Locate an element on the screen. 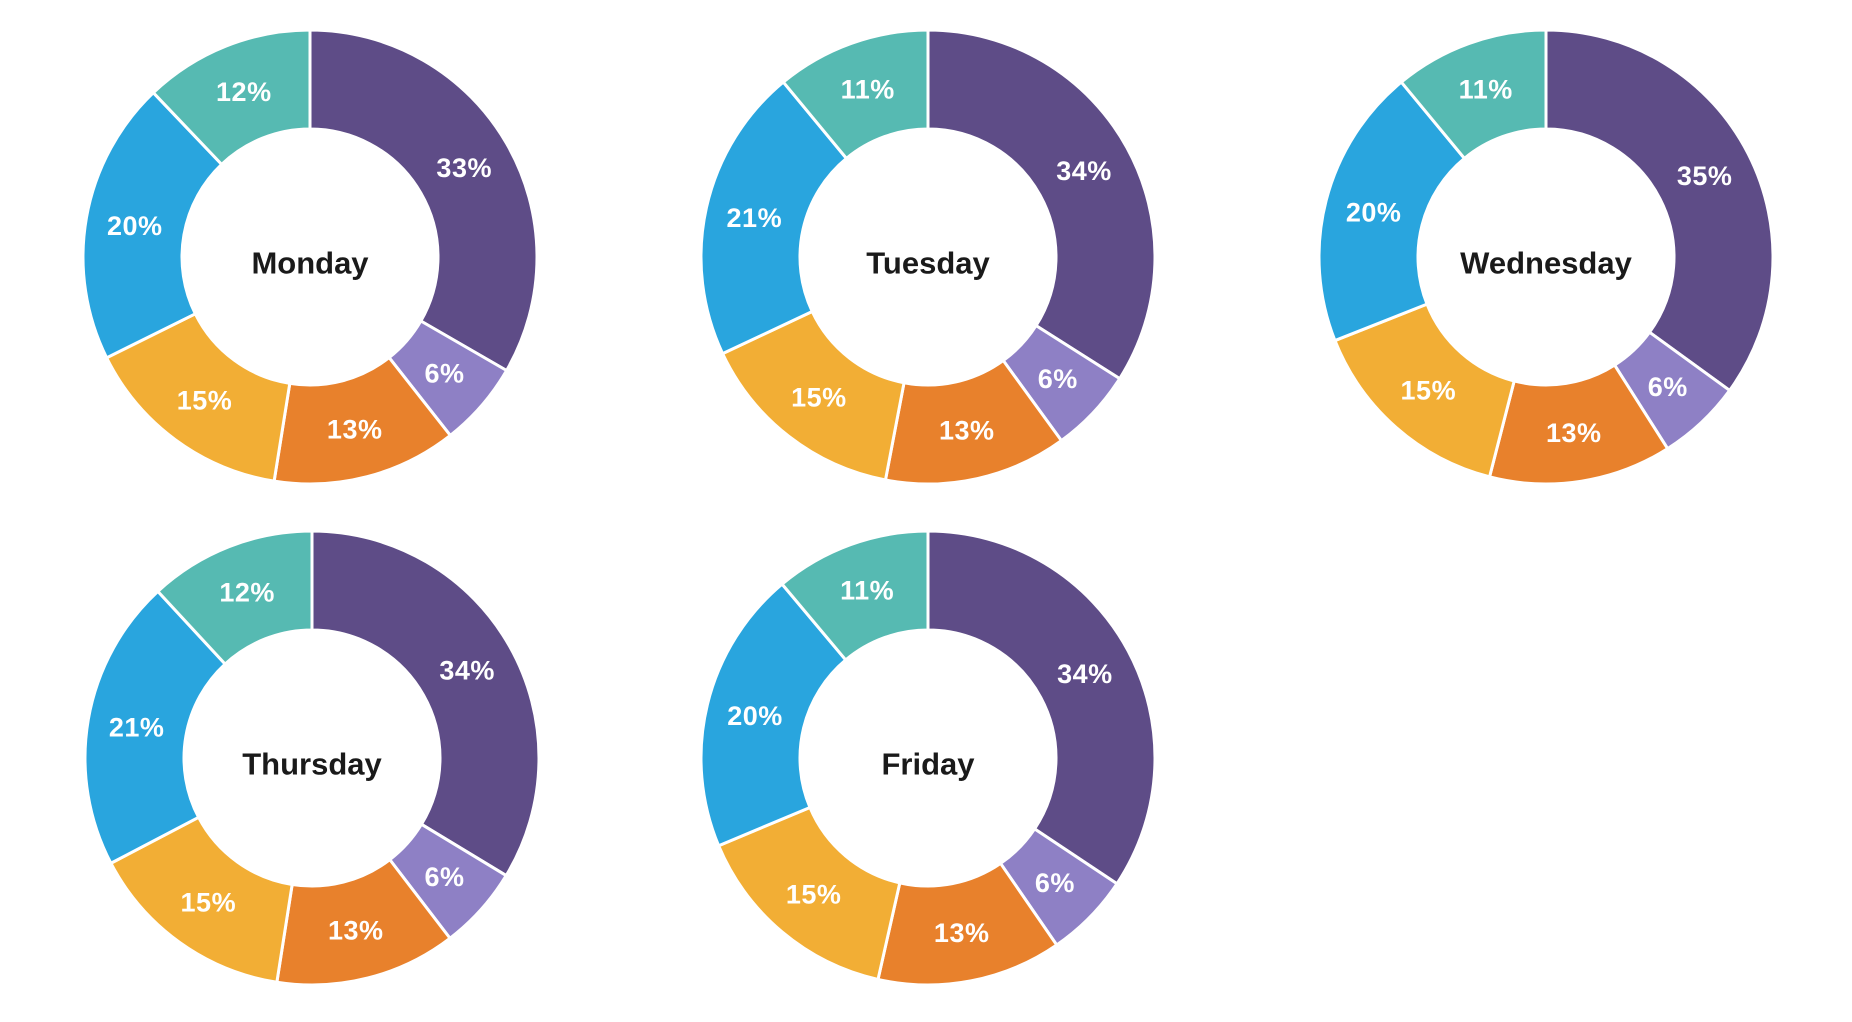 The image size is (1852, 1022). chart-title: Wednesday is located at coordinates (1546, 263).